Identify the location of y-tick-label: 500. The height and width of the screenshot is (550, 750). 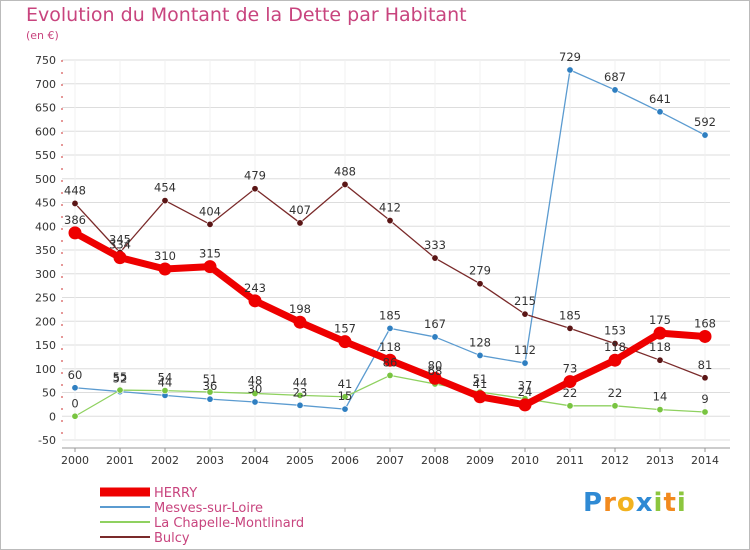
(45, 179).